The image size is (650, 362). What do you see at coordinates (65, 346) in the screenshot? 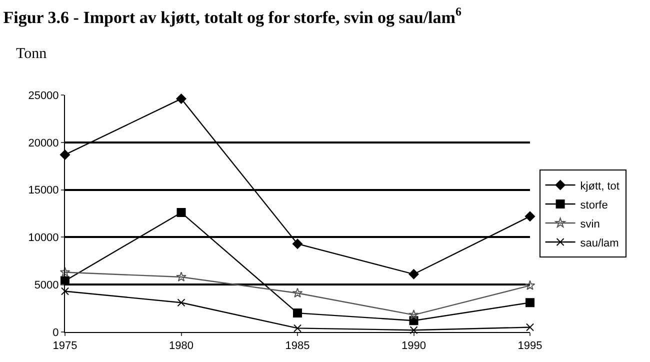
I see `x-tick-label: 1975` at bounding box center [65, 346].